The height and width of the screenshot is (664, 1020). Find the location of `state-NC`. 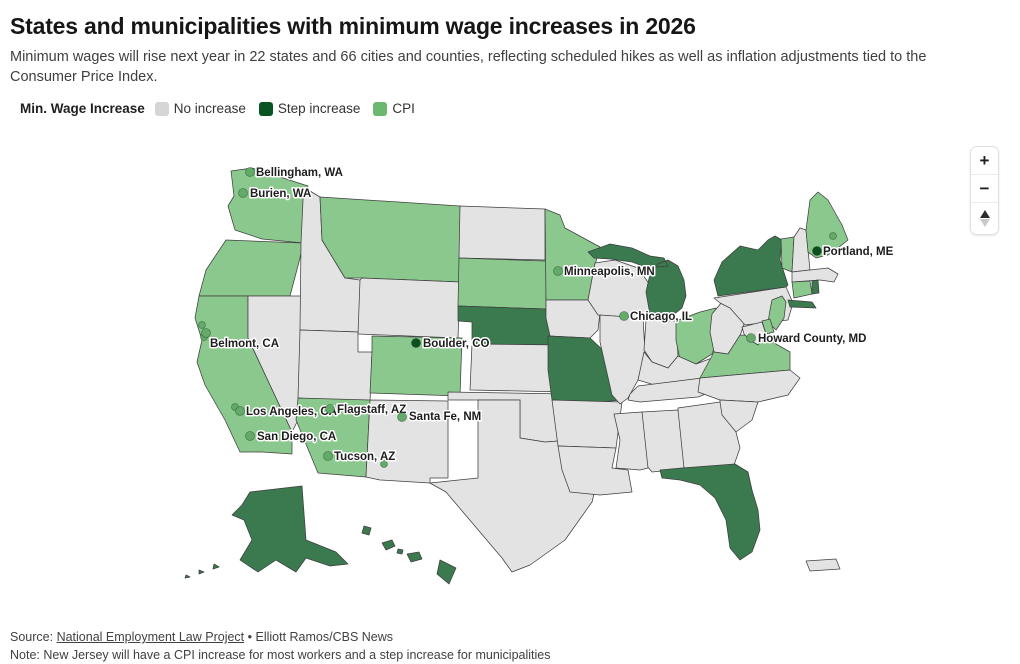

state-NC is located at coordinates (749, 386).